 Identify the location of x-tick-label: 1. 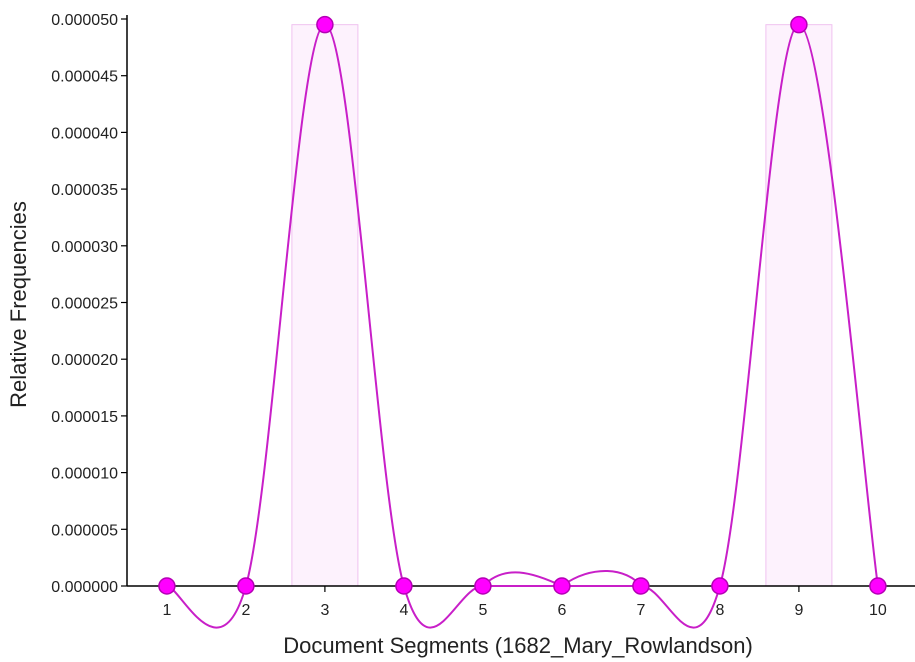
(166, 610).